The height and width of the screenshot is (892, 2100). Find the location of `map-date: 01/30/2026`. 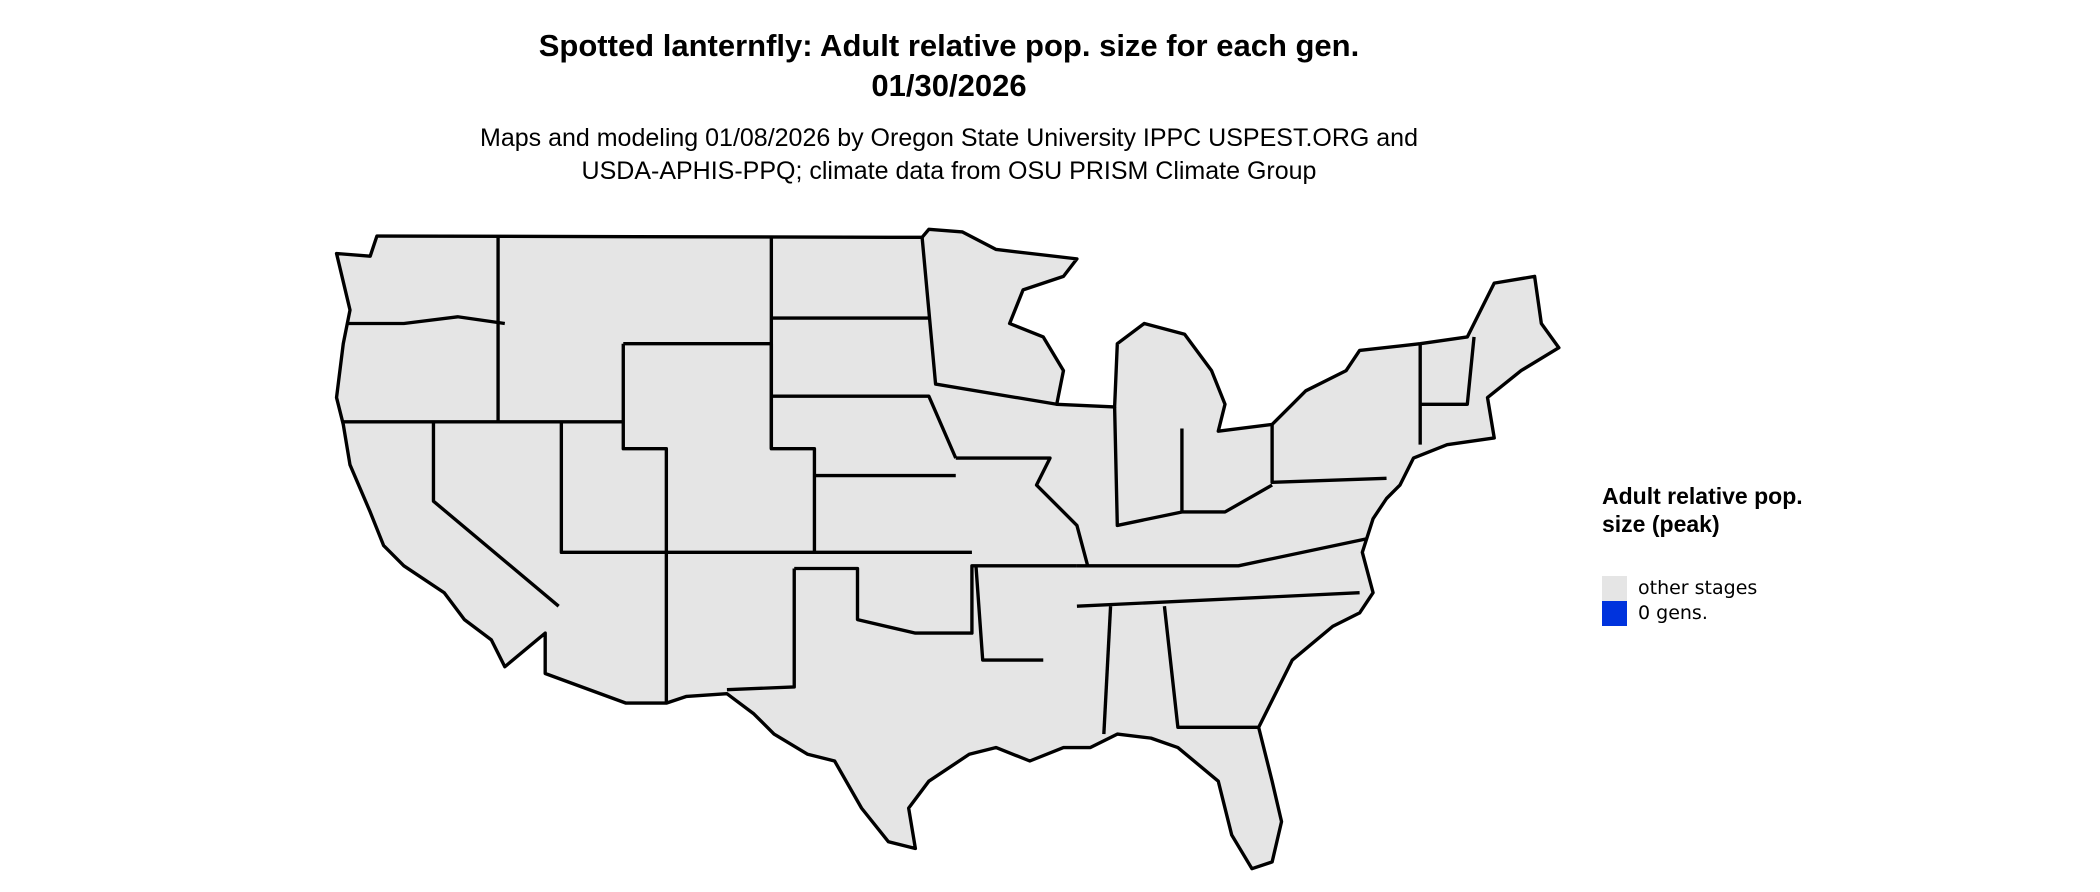

map-date: 01/30/2026 is located at coordinates (949, 85).